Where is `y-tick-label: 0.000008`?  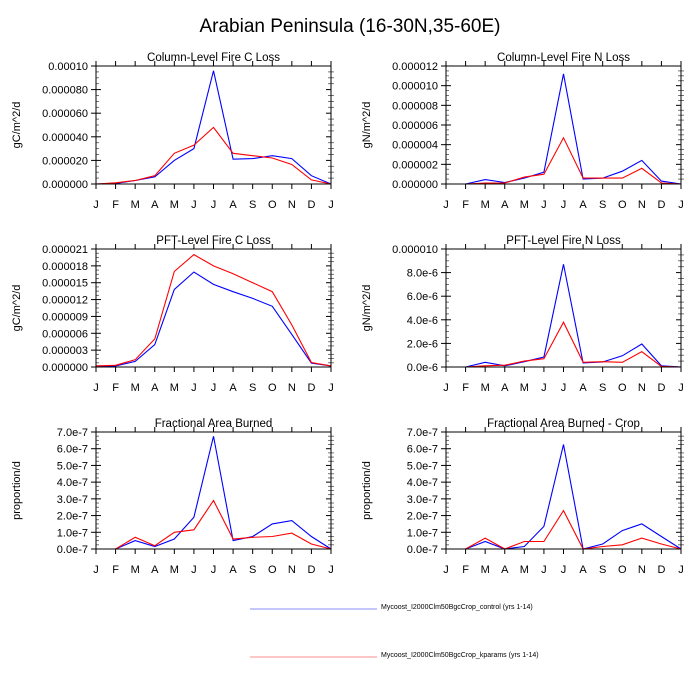 y-tick-label: 0.000008 is located at coordinates (415, 106).